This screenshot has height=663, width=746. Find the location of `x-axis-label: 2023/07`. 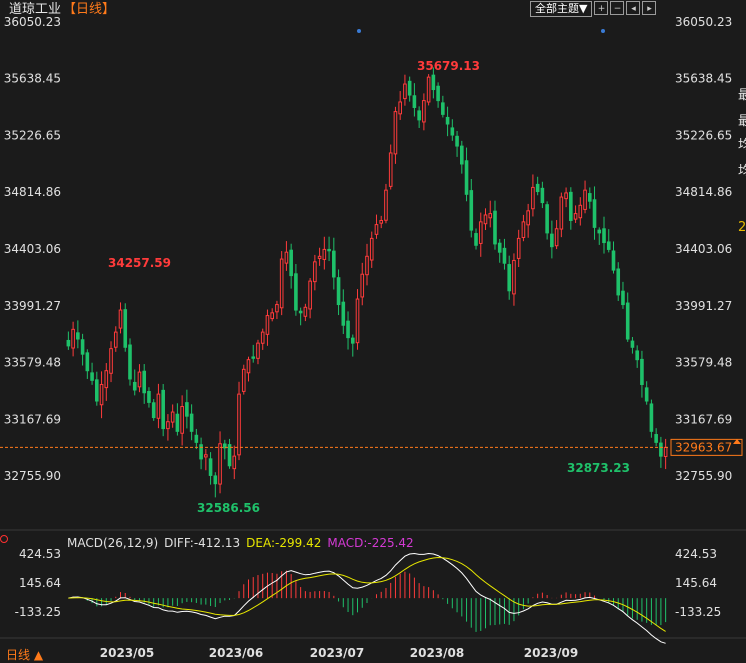

x-axis-label: 2023/07 is located at coordinates (337, 653).